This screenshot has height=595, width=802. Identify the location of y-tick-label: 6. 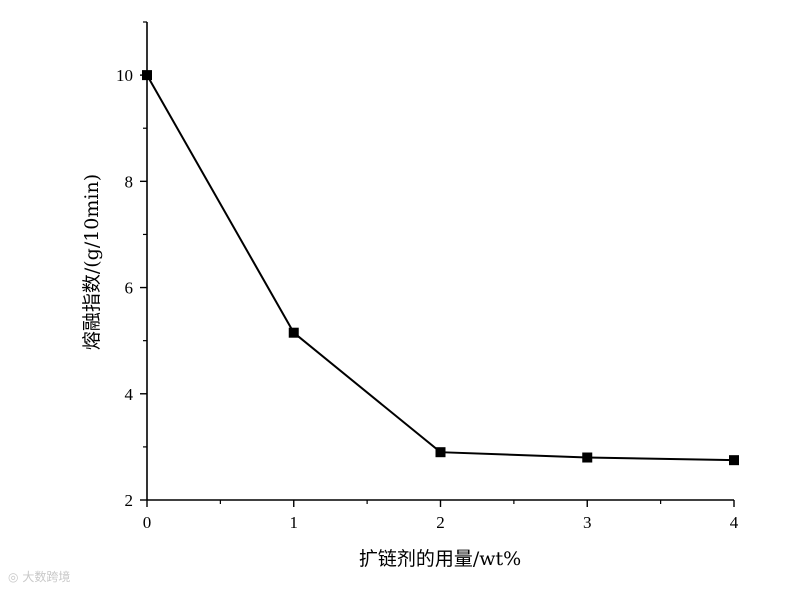
(129, 288).